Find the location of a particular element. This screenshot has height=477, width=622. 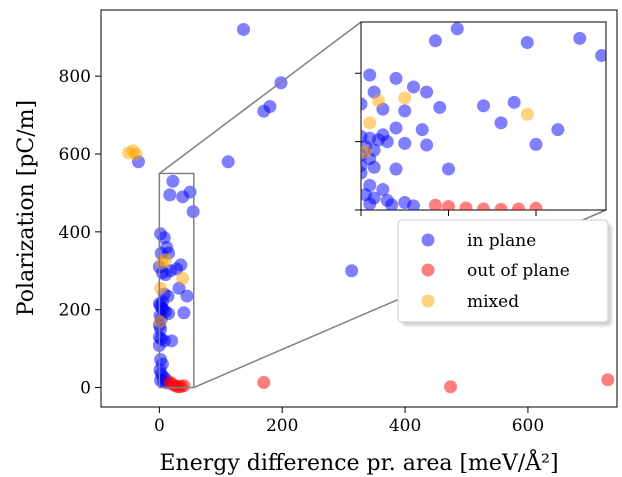

x-axis-label: Energy difference pr. area [meV/Å²] is located at coordinates (358, 462).